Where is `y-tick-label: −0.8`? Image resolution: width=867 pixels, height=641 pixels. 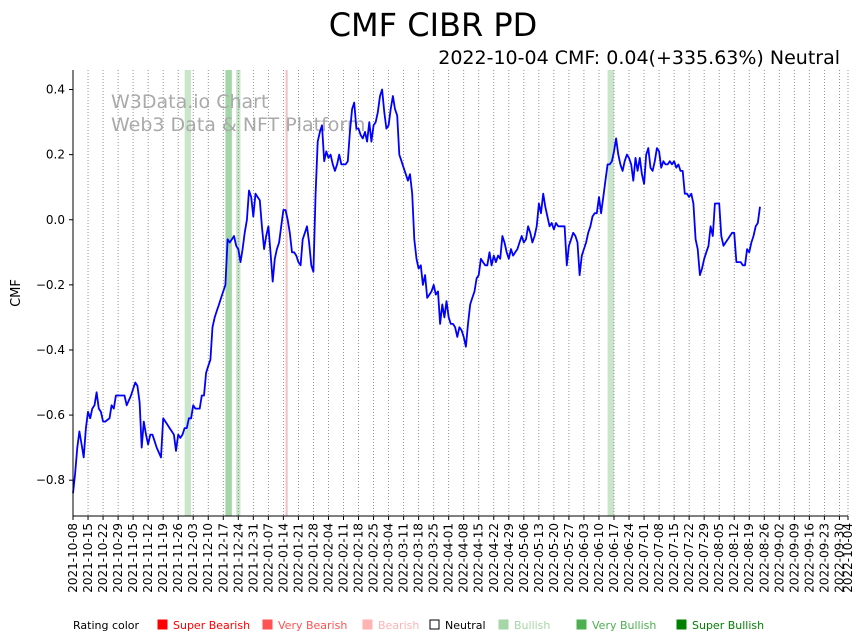 y-tick-label: −0.8 is located at coordinates (50, 480).